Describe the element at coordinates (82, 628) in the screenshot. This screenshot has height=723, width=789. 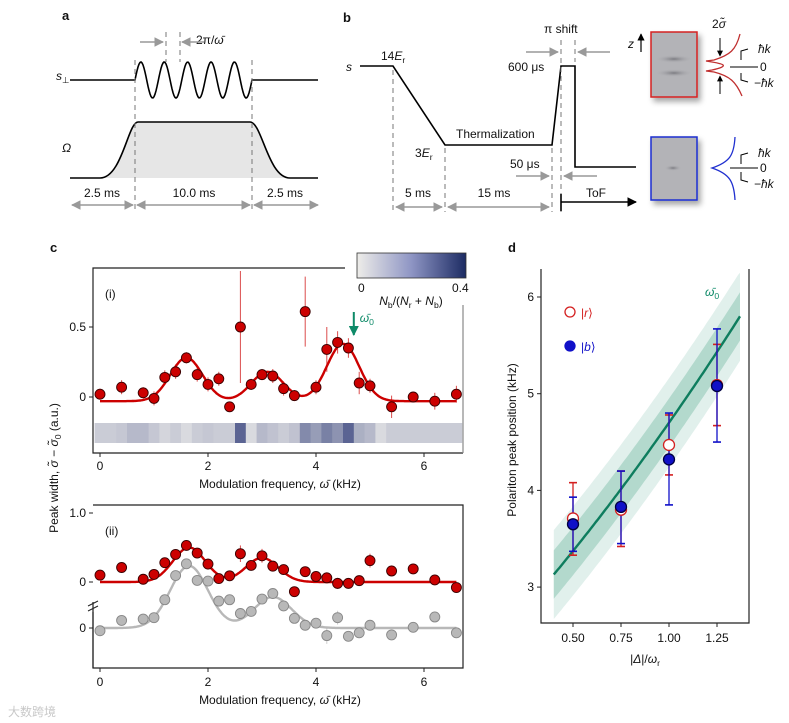
I see `y-tick-label-gray: 0` at that location.